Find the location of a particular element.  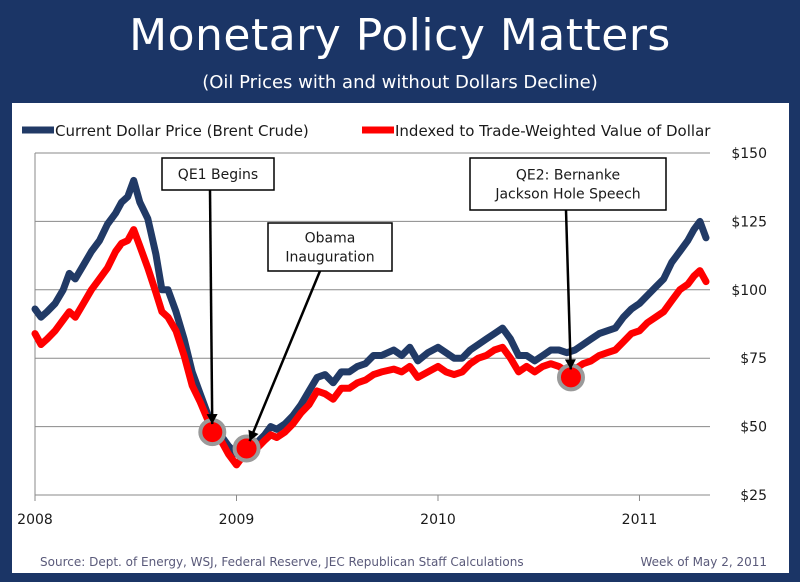

y-tick-label: $150 is located at coordinates (749, 154).